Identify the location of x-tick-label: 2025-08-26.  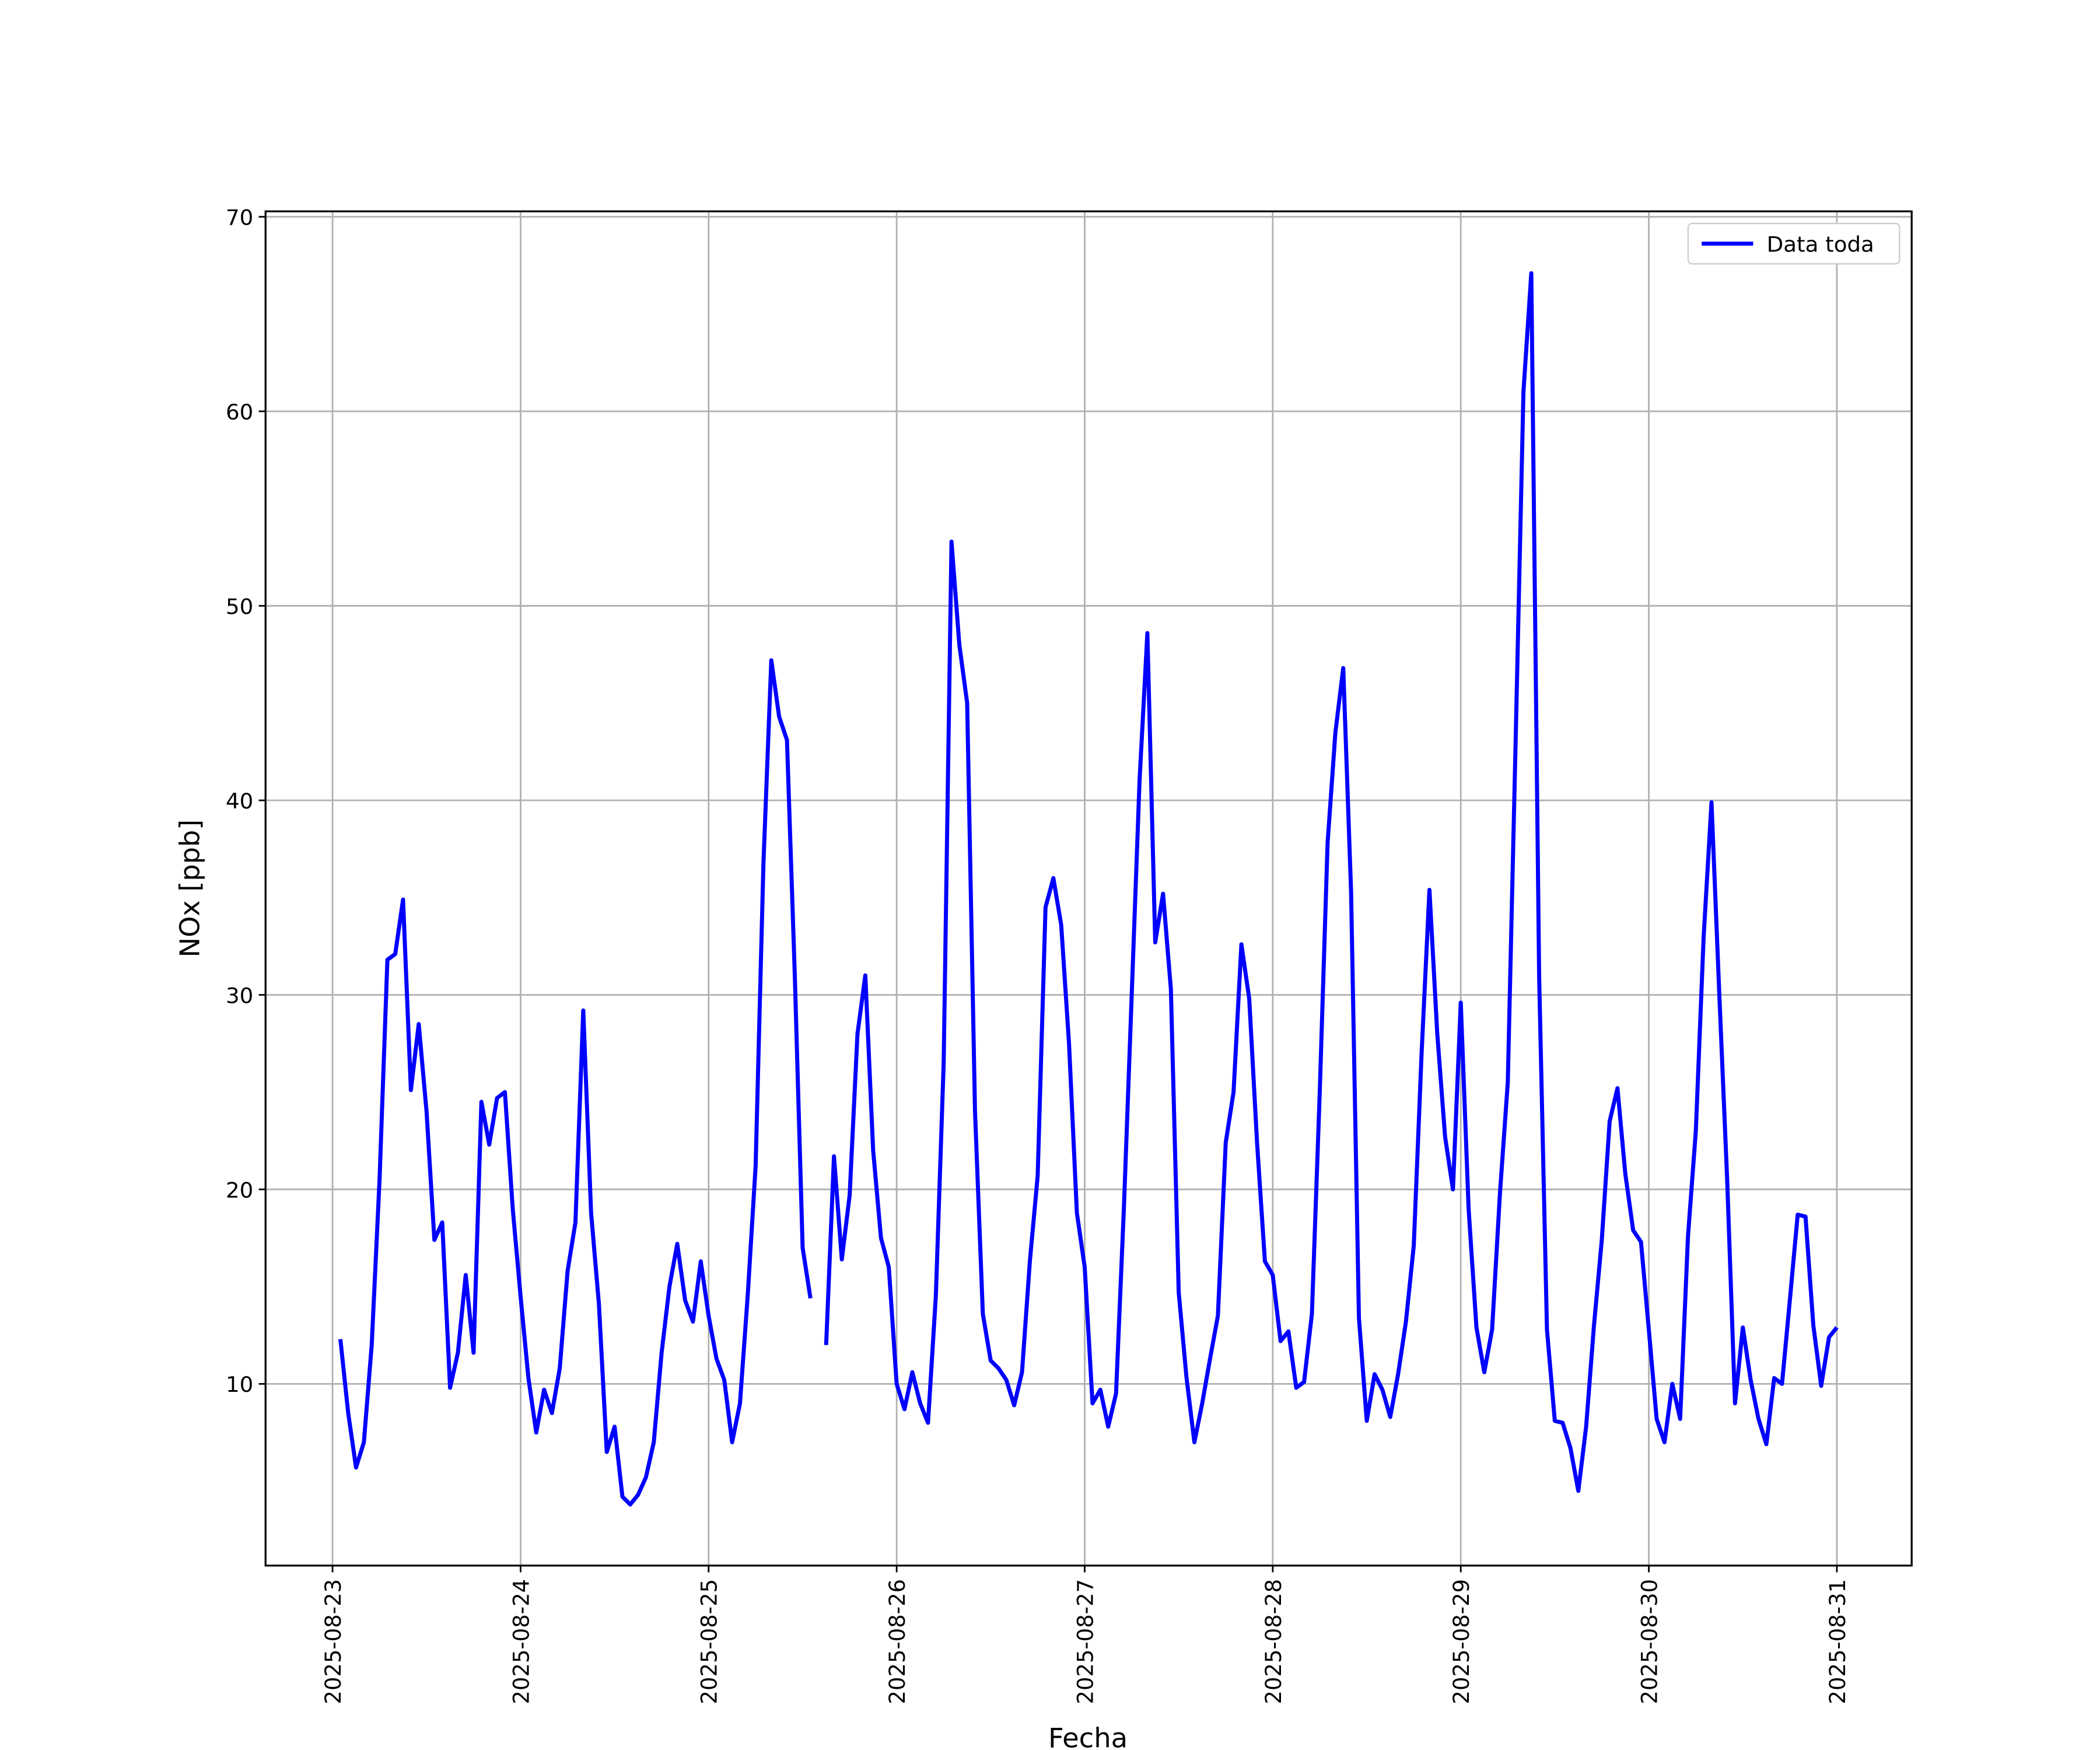
(897, 1641).